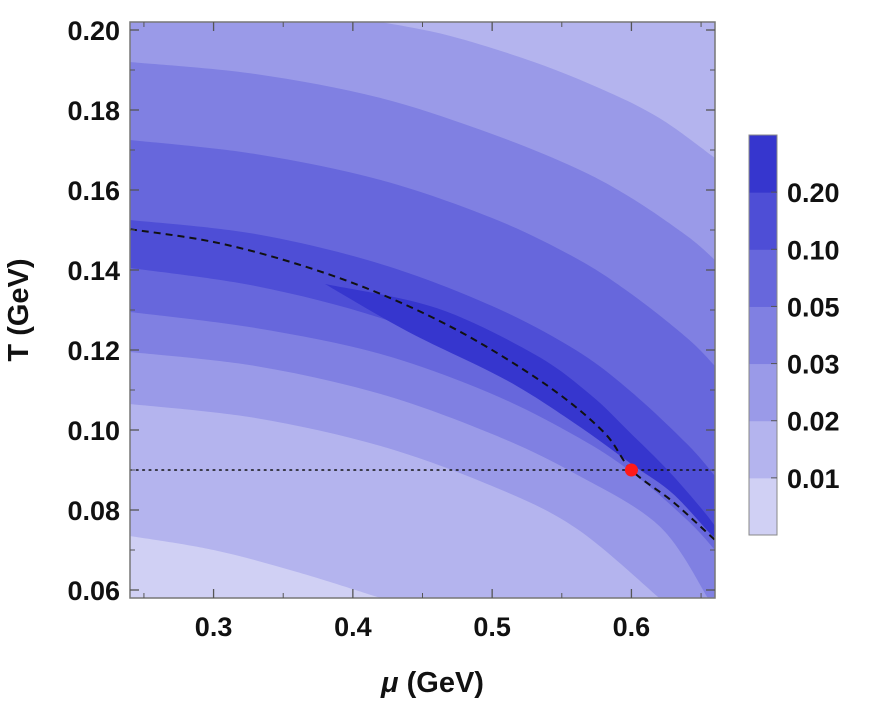 The image size is (872, 704). What do you see at coordinates (93, 191) in the screenshot?
I see `y-tick-label: 0.16` at bounding box center [93, 191].